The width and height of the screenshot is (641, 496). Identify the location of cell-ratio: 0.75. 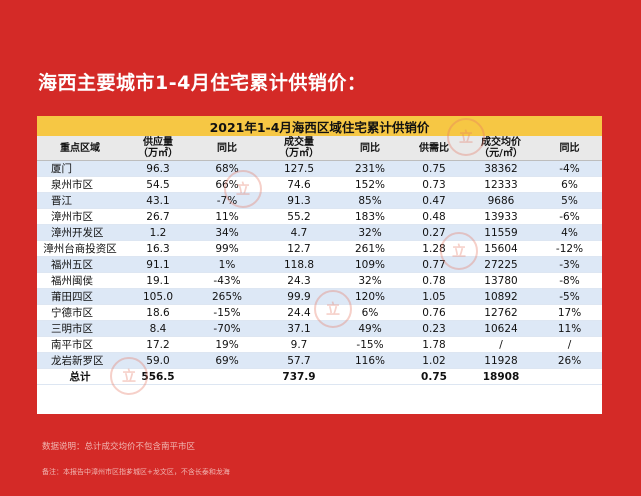
(434, 168).